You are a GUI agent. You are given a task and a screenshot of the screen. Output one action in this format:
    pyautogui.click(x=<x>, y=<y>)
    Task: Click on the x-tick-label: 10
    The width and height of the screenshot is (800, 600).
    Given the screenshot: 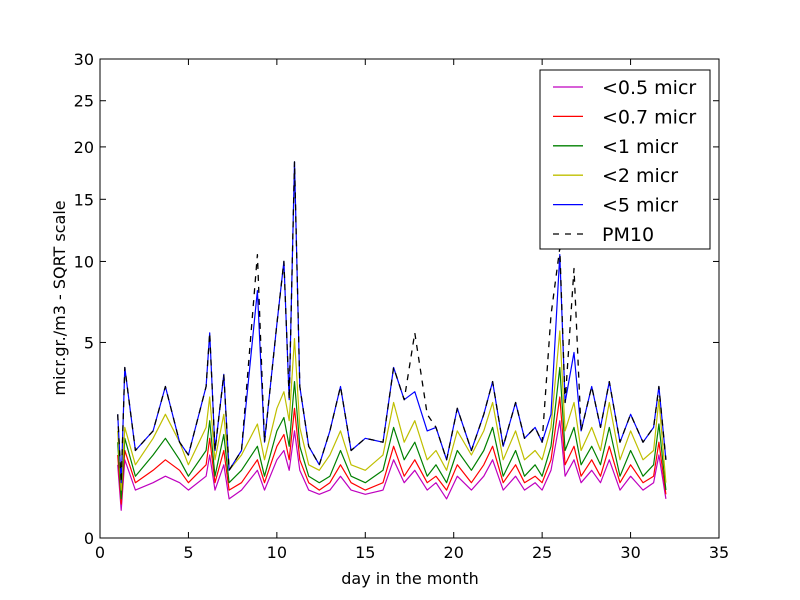 What is the action you would take?
    pyautogui.click(x=277, y=552)
    